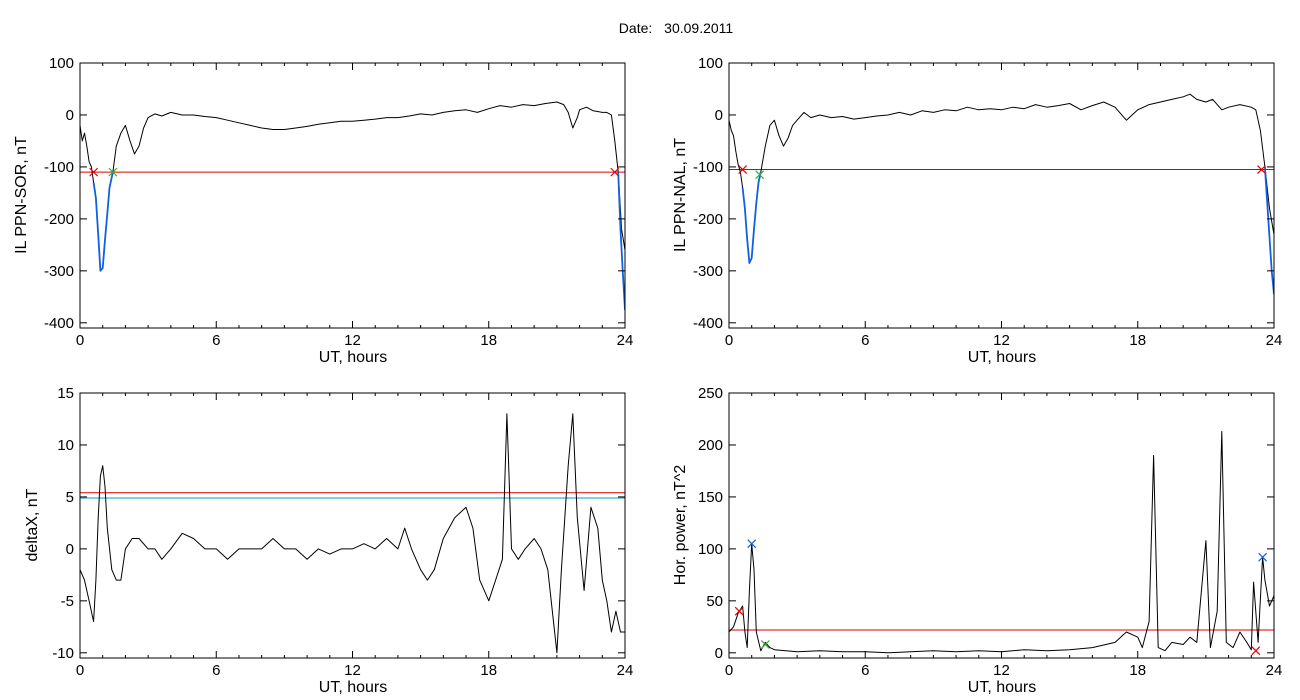 The height and width of the screenshot is (700, 1300). Describe the element at coordinates (635, 28) in the screenshot. I see `date-label: Date:` at that location.